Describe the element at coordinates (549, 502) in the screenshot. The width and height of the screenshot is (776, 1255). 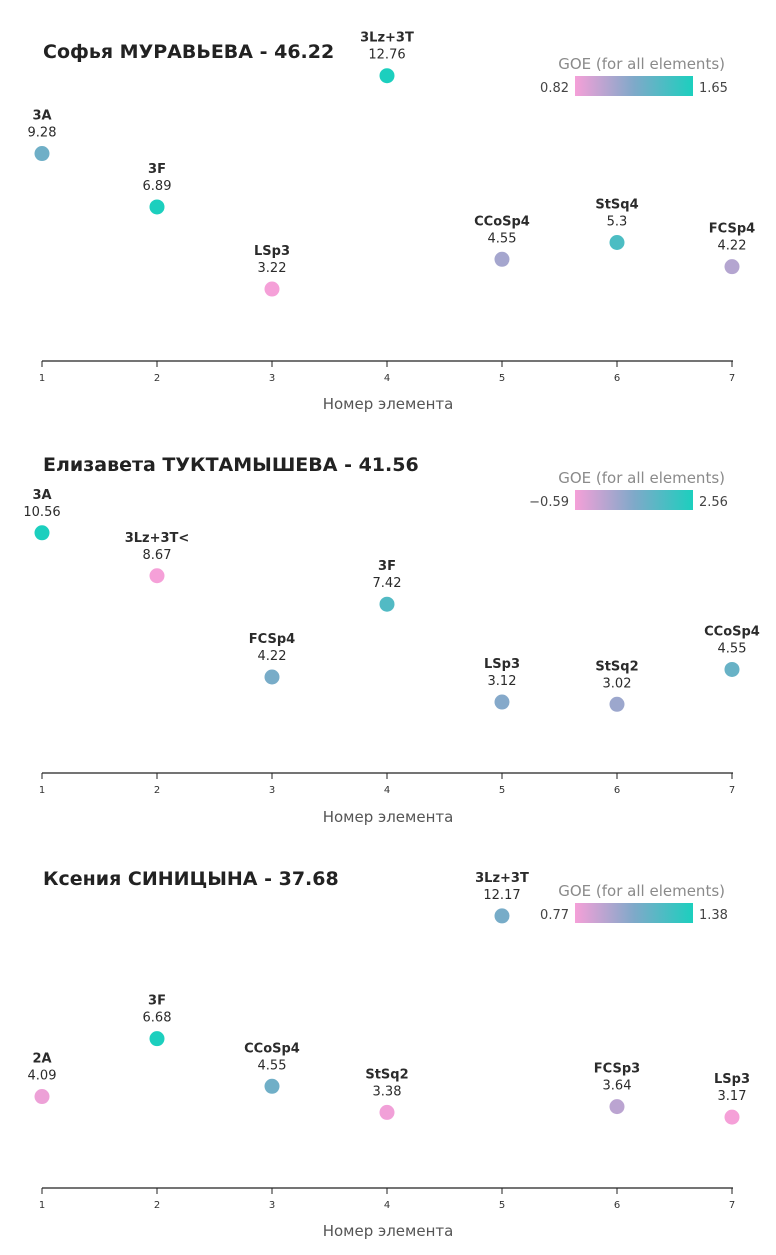
I see `legend-min: −0.59` at that location.